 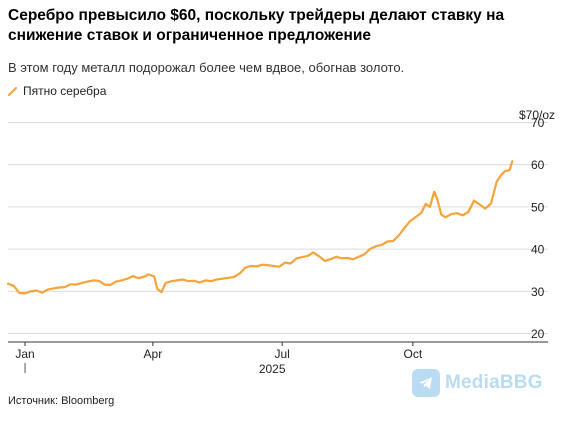 What do you see at coordinates (272, 369) in the screenshot?
I see `x-axis-year-label: 2025` at bounding box center [272, 369].